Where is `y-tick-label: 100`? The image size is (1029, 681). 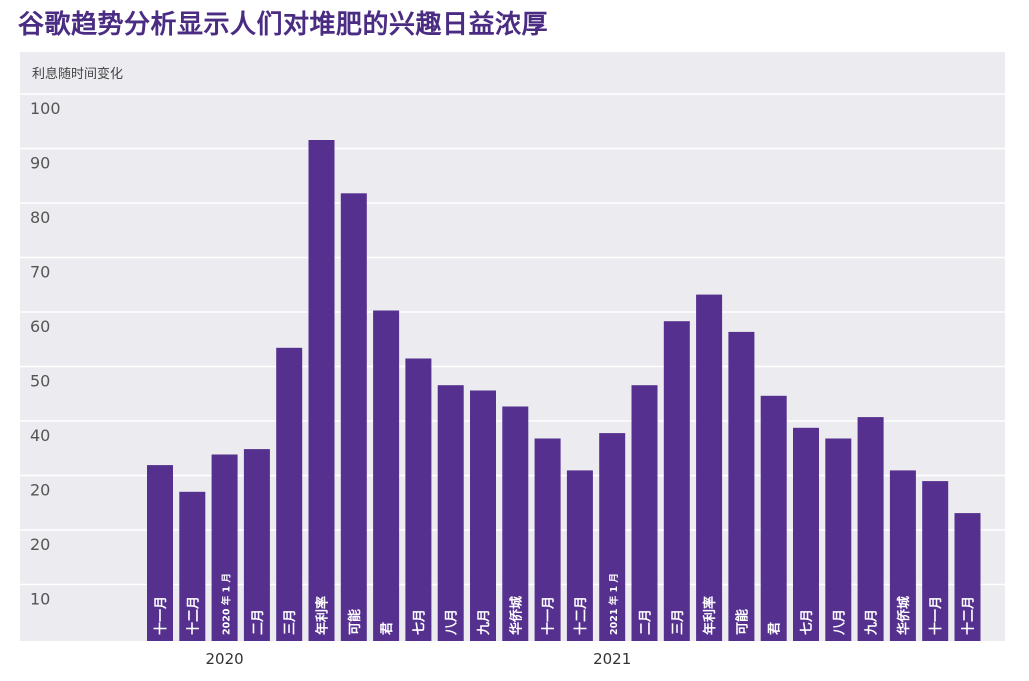
y-tick-label: 100 is located at coordinates (45, 108).